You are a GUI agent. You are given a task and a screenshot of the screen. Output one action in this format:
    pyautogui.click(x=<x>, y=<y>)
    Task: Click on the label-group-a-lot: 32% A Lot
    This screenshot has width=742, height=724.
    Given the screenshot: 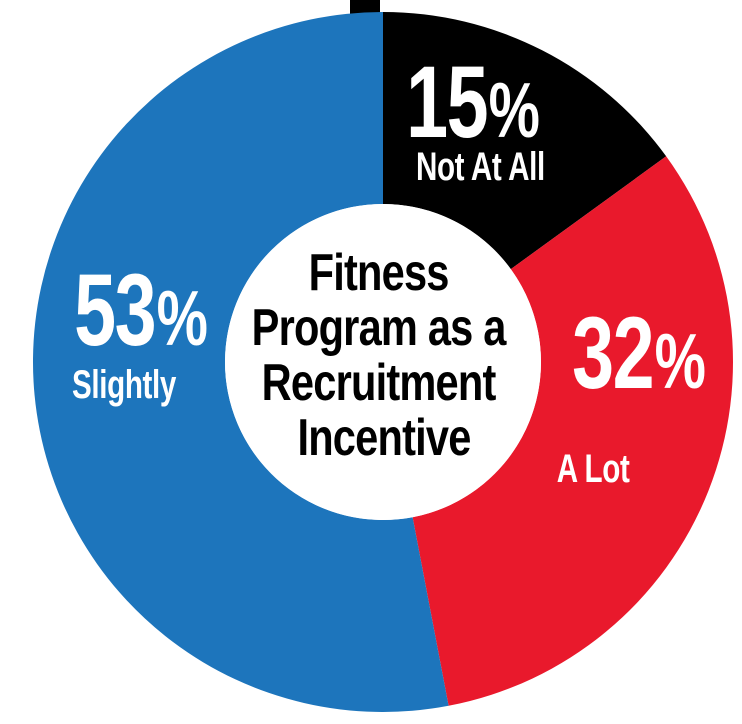 What is the action you would take?
    pyautogui.click(x=631, y=394)
    